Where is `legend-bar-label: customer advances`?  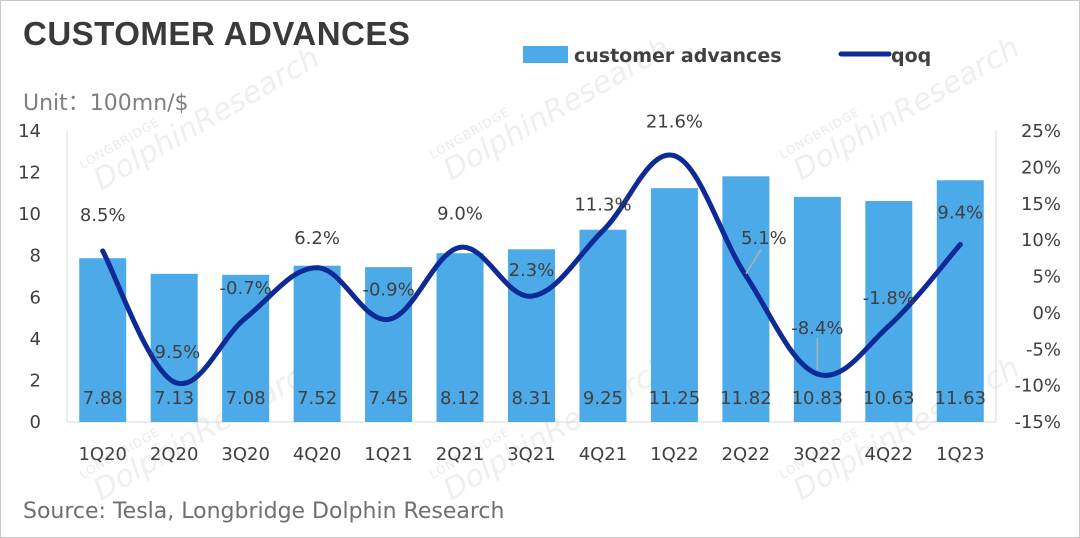
legend-bar-label: customer advances is located at coordinates (678, 56).